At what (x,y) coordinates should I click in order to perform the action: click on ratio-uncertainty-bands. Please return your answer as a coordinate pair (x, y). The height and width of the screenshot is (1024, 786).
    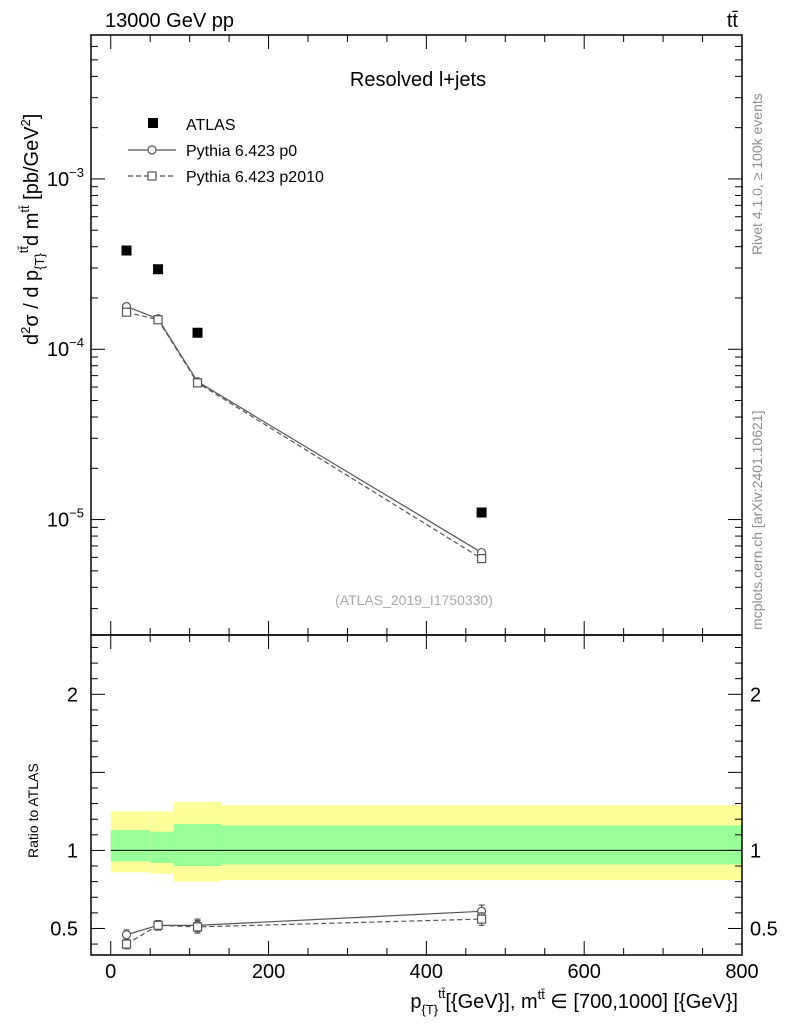
    Looking at the image, I should click on (426, 842).